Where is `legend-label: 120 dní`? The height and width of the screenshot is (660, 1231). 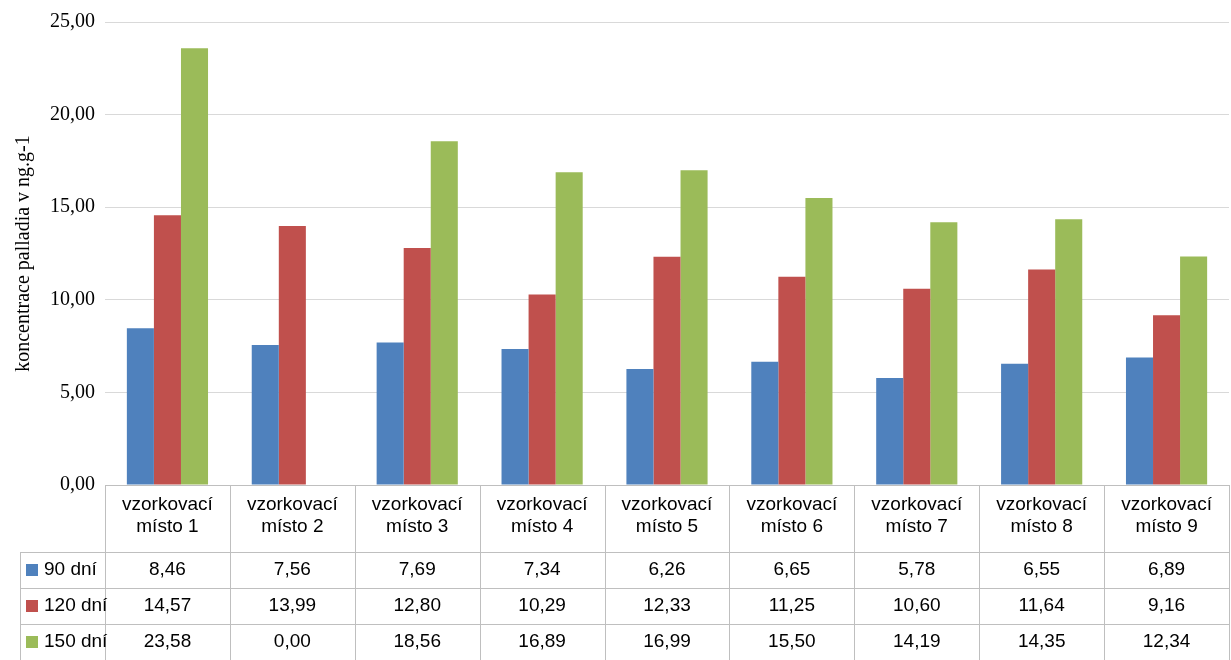 legend-label: 120 dní is located at coordinates (76, 605).